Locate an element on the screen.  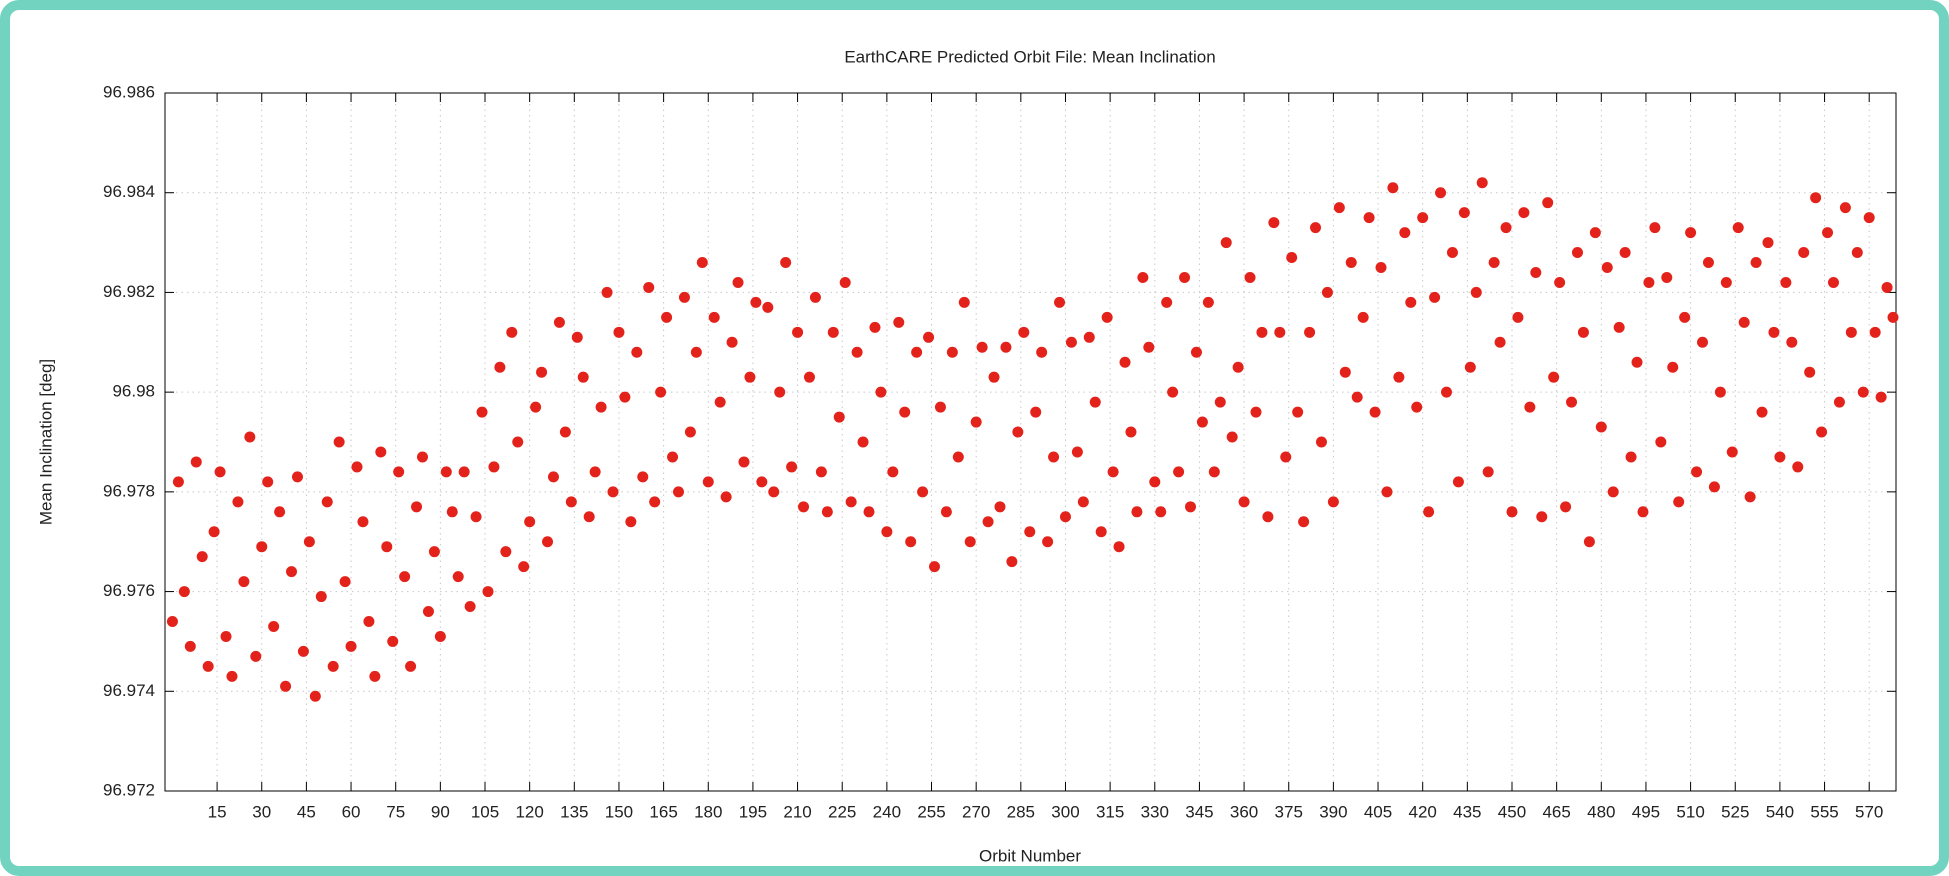
x-tick-label: 420 is located at coordinates (1423, 811).